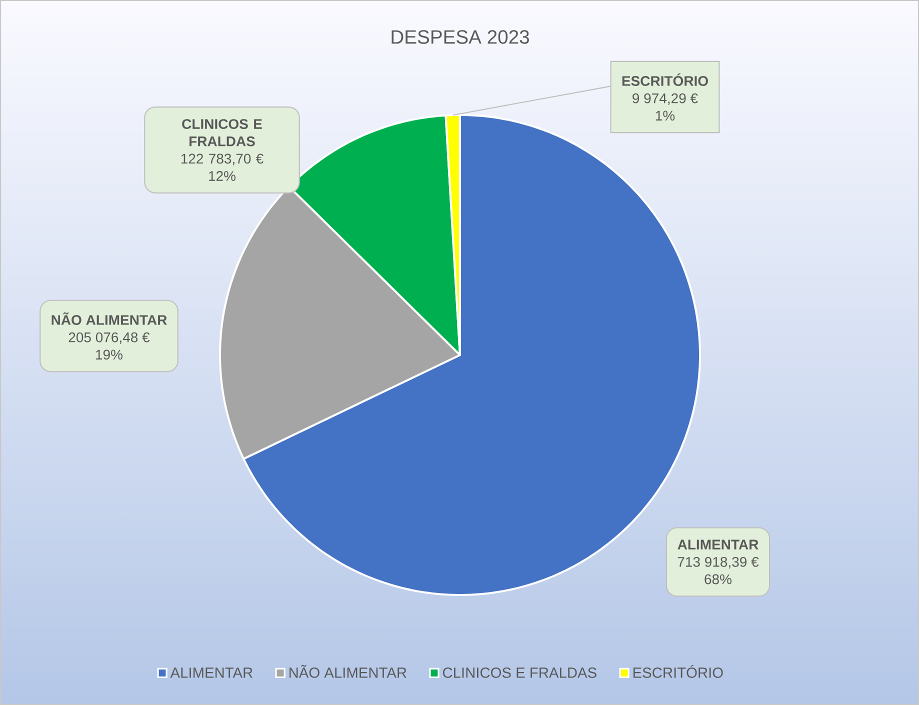  I want to click on legend-label: ESCRITÓRIO, so click(678, 671).